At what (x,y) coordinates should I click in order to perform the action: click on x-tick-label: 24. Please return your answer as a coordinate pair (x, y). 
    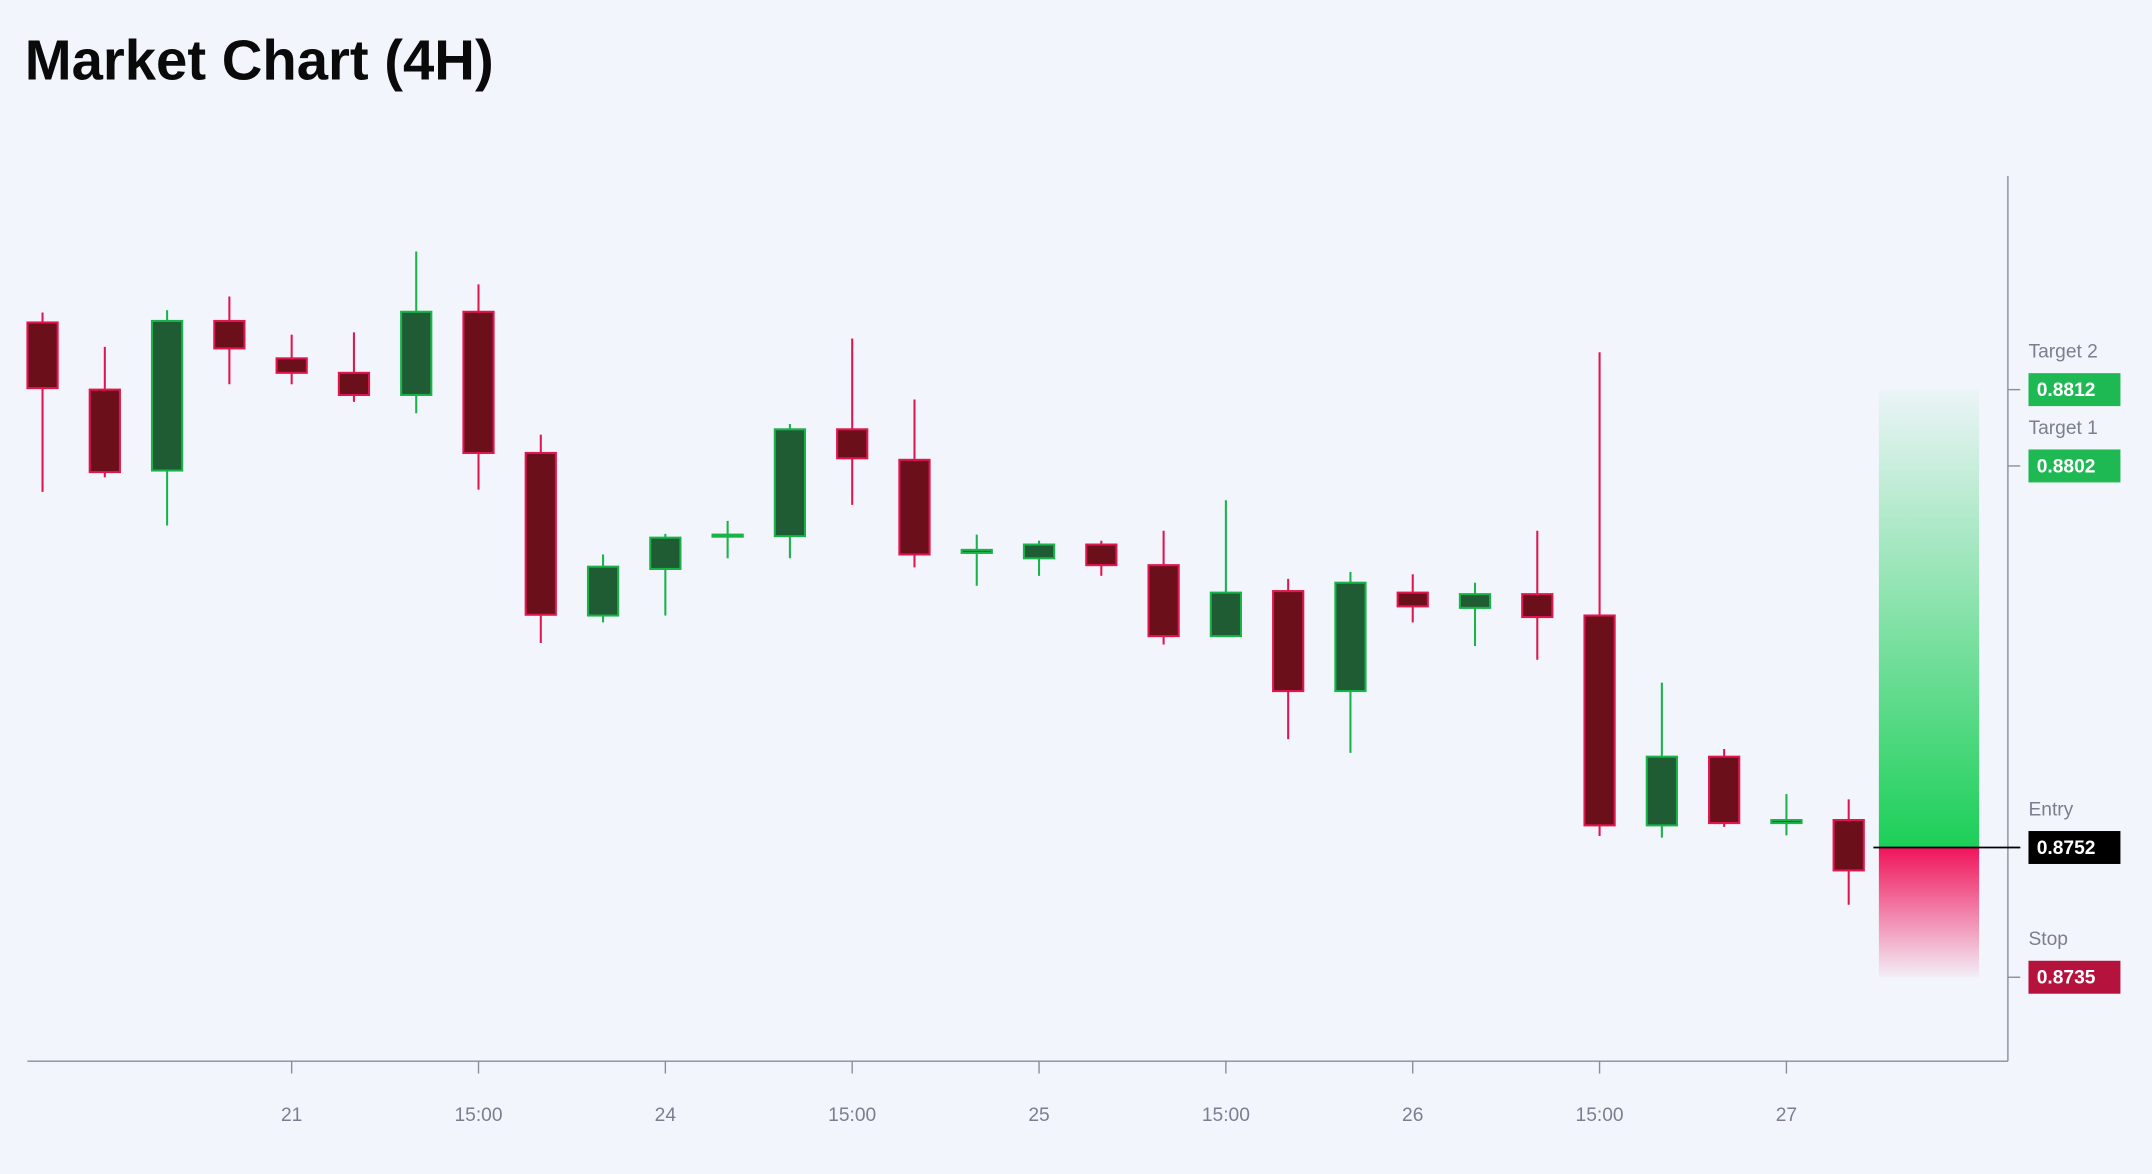
    Looking at the image, I should click on (666, 1115).